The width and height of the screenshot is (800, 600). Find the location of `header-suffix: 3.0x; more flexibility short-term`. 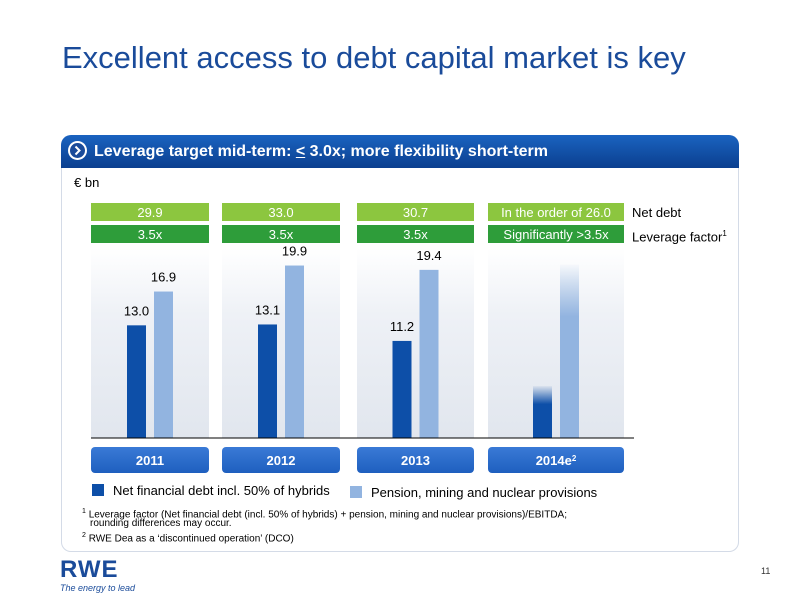

header-suffix: 3.0x; more flexibility short-term is located at coordinates (426, 151).